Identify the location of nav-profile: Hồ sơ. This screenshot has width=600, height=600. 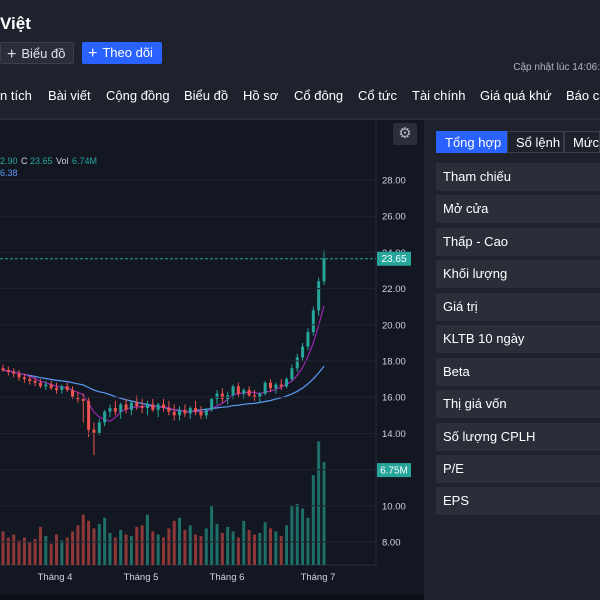
(261, 95).